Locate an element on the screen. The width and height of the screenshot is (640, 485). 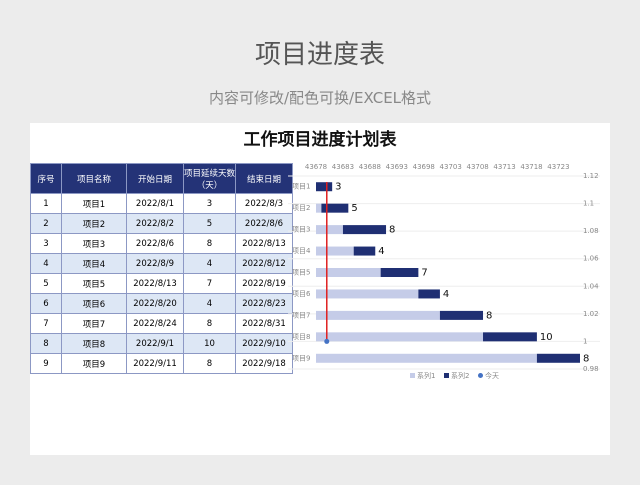
panel-title: 工作项目进度计划表 is located at coordinates (320, 140).